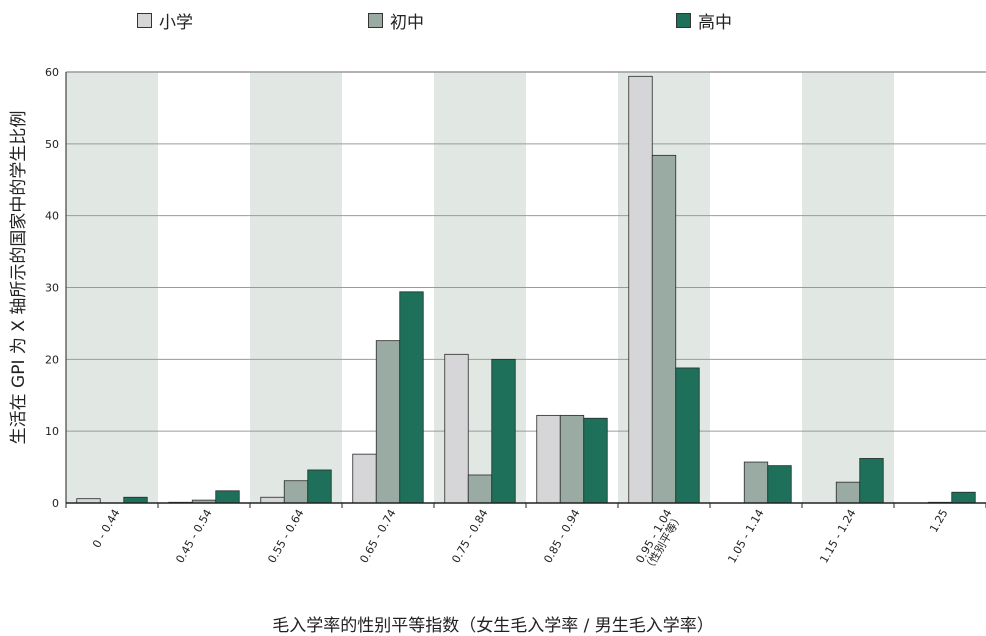 This screenshot has height=636, width=986. I want to click on legend-item-lower-secondary: 初中, so click(396, 20).